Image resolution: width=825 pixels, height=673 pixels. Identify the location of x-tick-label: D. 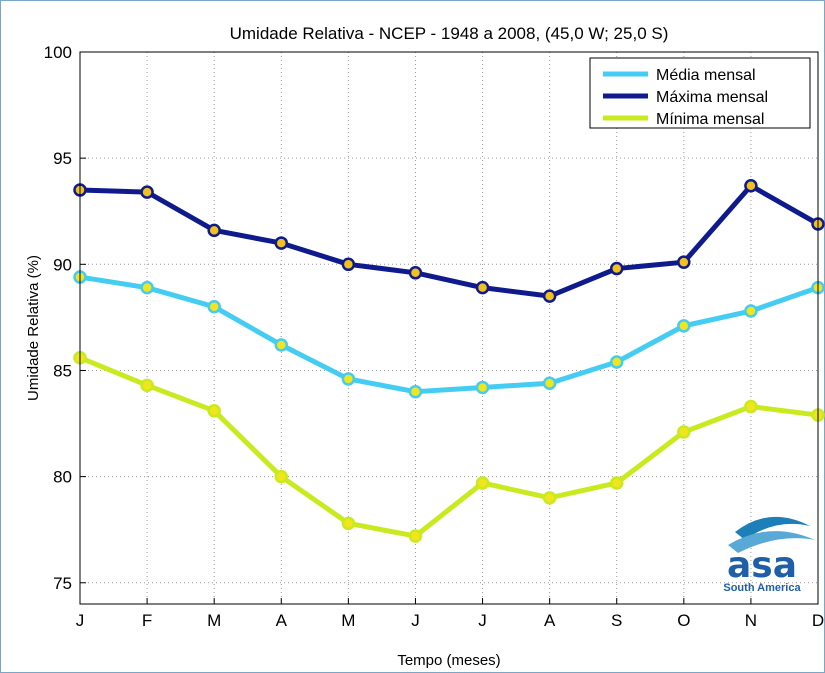
(818, 620).